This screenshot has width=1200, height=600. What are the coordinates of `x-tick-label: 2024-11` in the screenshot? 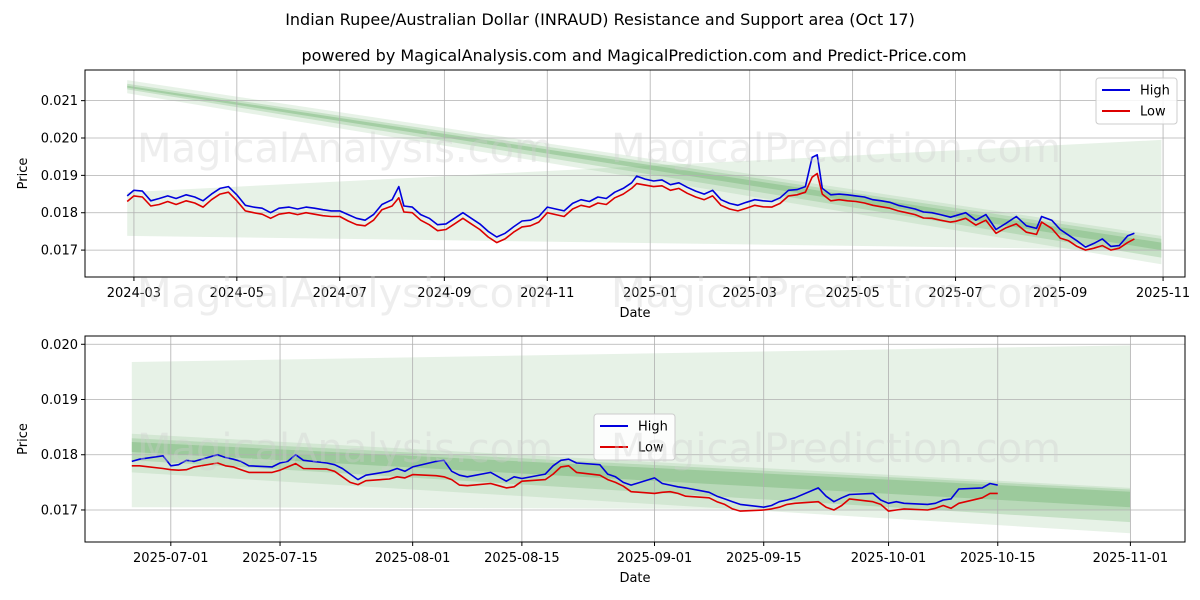 It's located at (547, 293).